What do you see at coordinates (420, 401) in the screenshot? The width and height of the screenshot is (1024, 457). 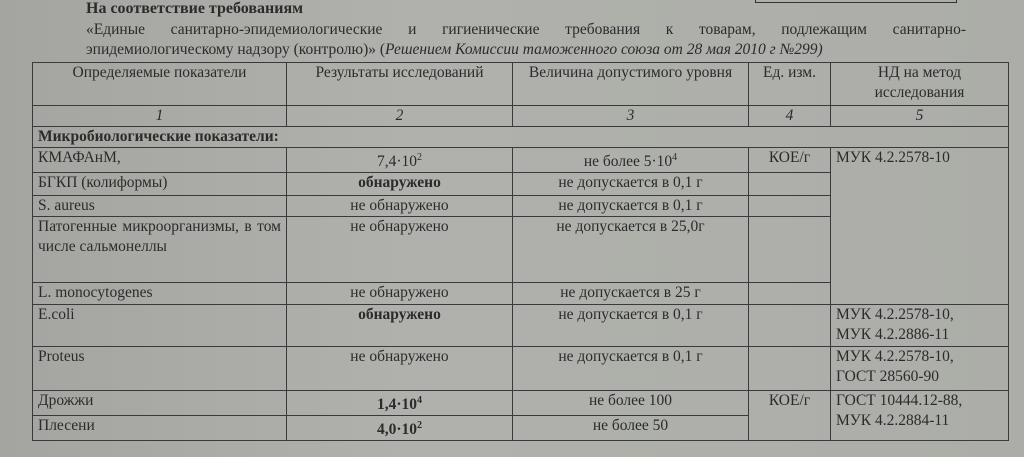 I see `result-exponent: 4` at bounding box center [420, 401].